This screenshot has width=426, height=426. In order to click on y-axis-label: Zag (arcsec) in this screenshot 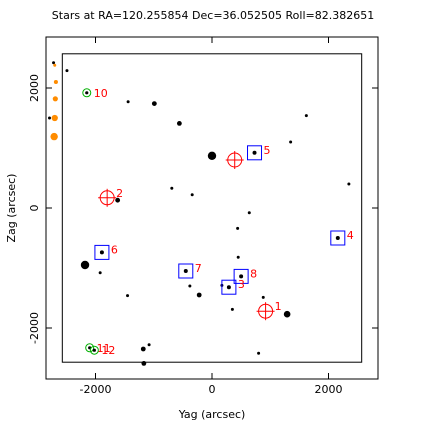, I will do `click(11, 208)`.